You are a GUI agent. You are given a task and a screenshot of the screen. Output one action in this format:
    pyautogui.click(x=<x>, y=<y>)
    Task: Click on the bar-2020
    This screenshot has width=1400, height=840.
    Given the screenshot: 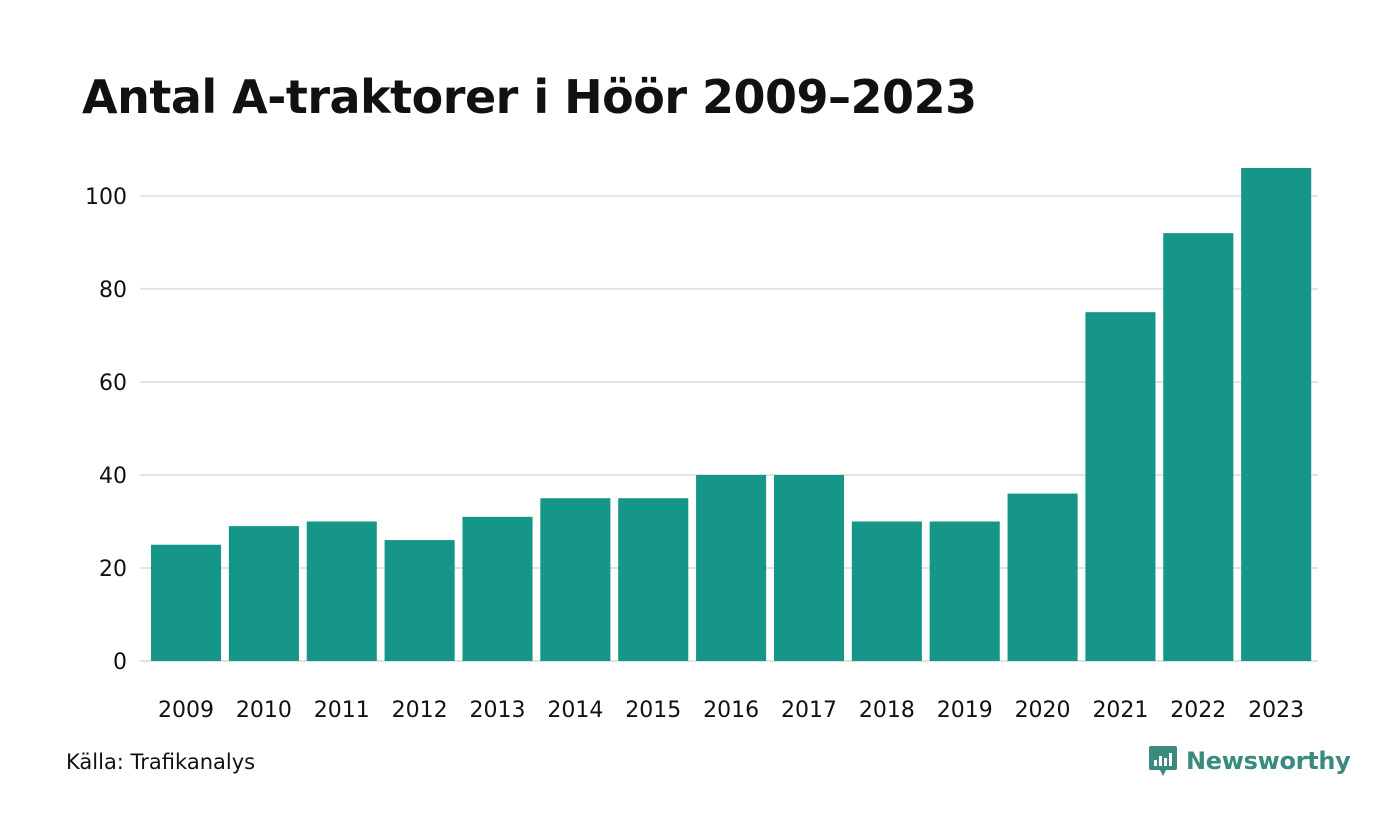 What is the action you would take?
    pyautogui.click(x=1042, y=577)
    